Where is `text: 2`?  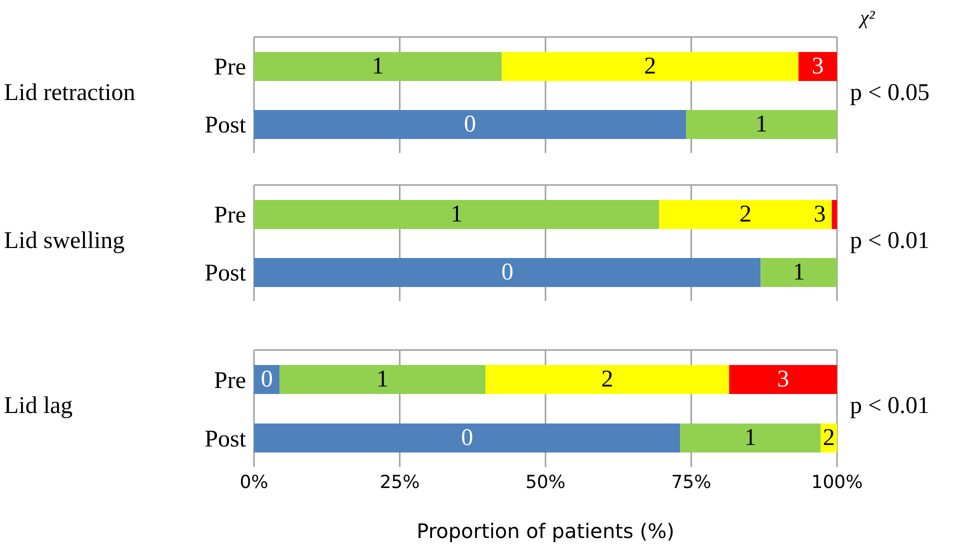 text: 2 is located at coordinates (828, 438).